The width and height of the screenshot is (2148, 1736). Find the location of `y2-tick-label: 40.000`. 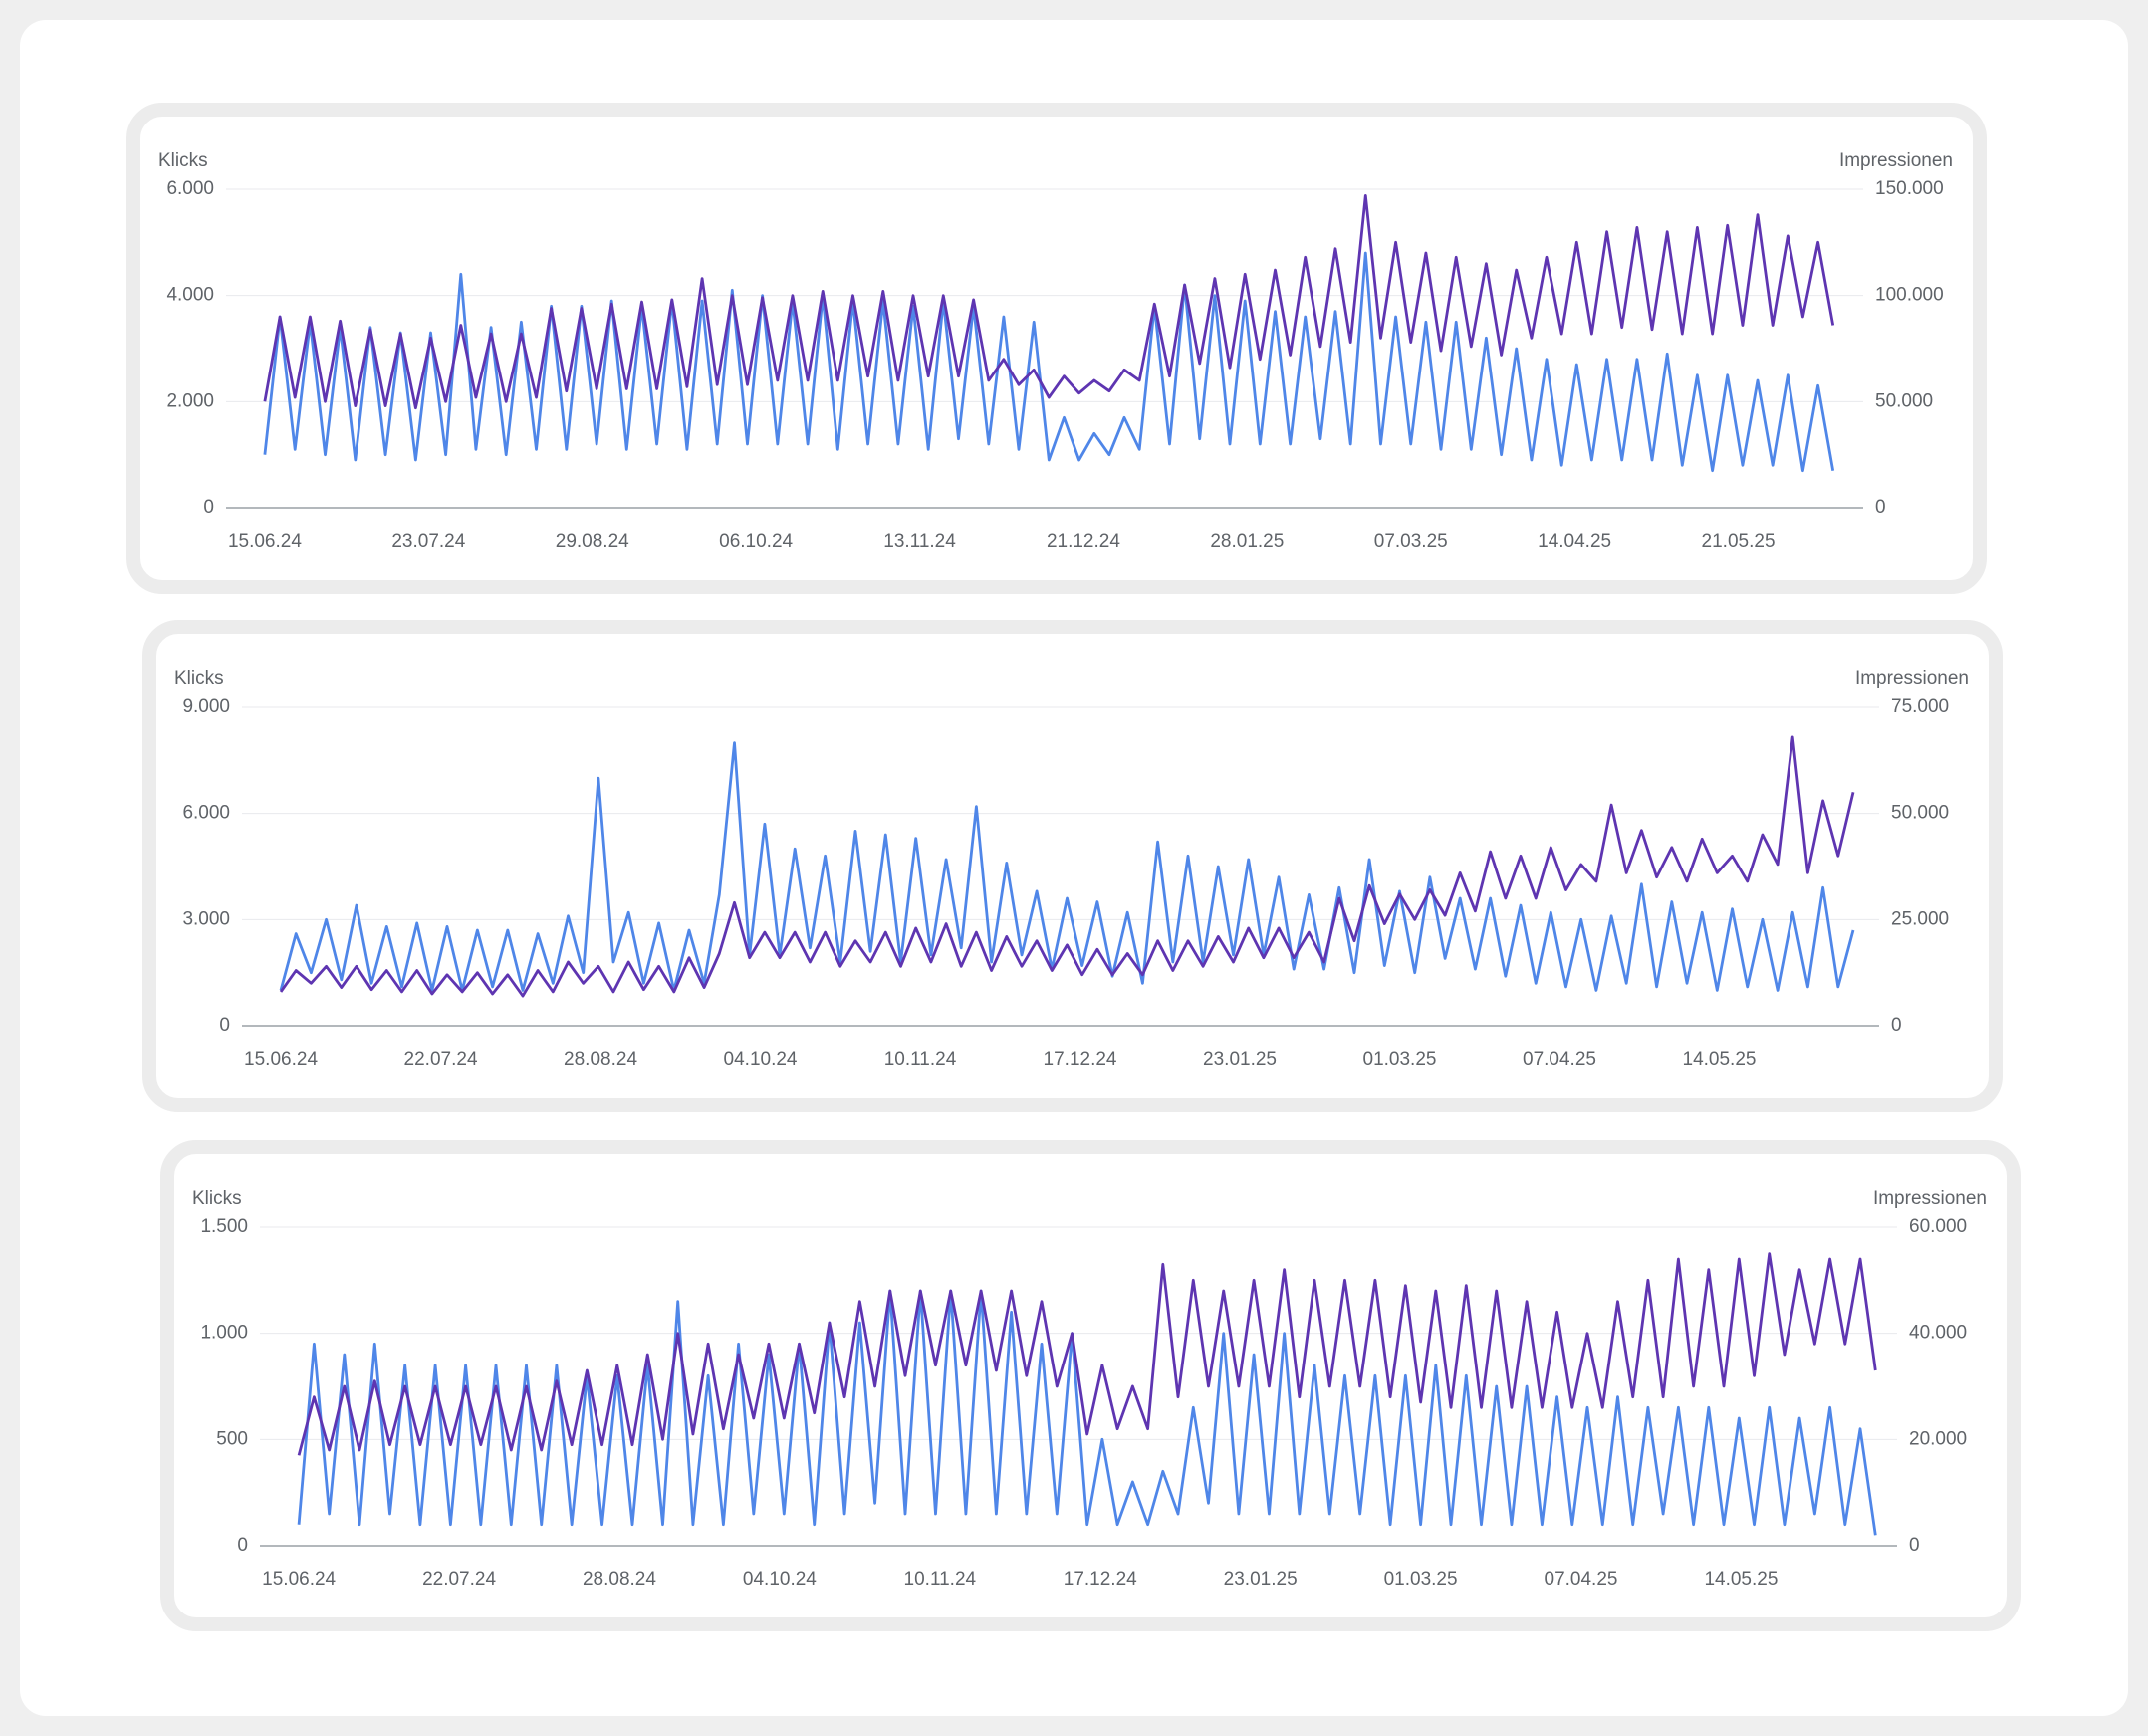

y2-tick-label: 40.000 is located at coordinates (1938, 1333).